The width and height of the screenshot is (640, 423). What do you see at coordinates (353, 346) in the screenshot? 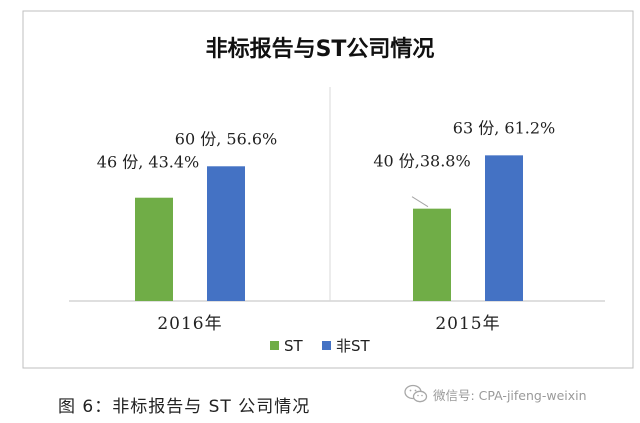
I see `legend-label-non-st: 非ST` at bounding box center [353, 346].